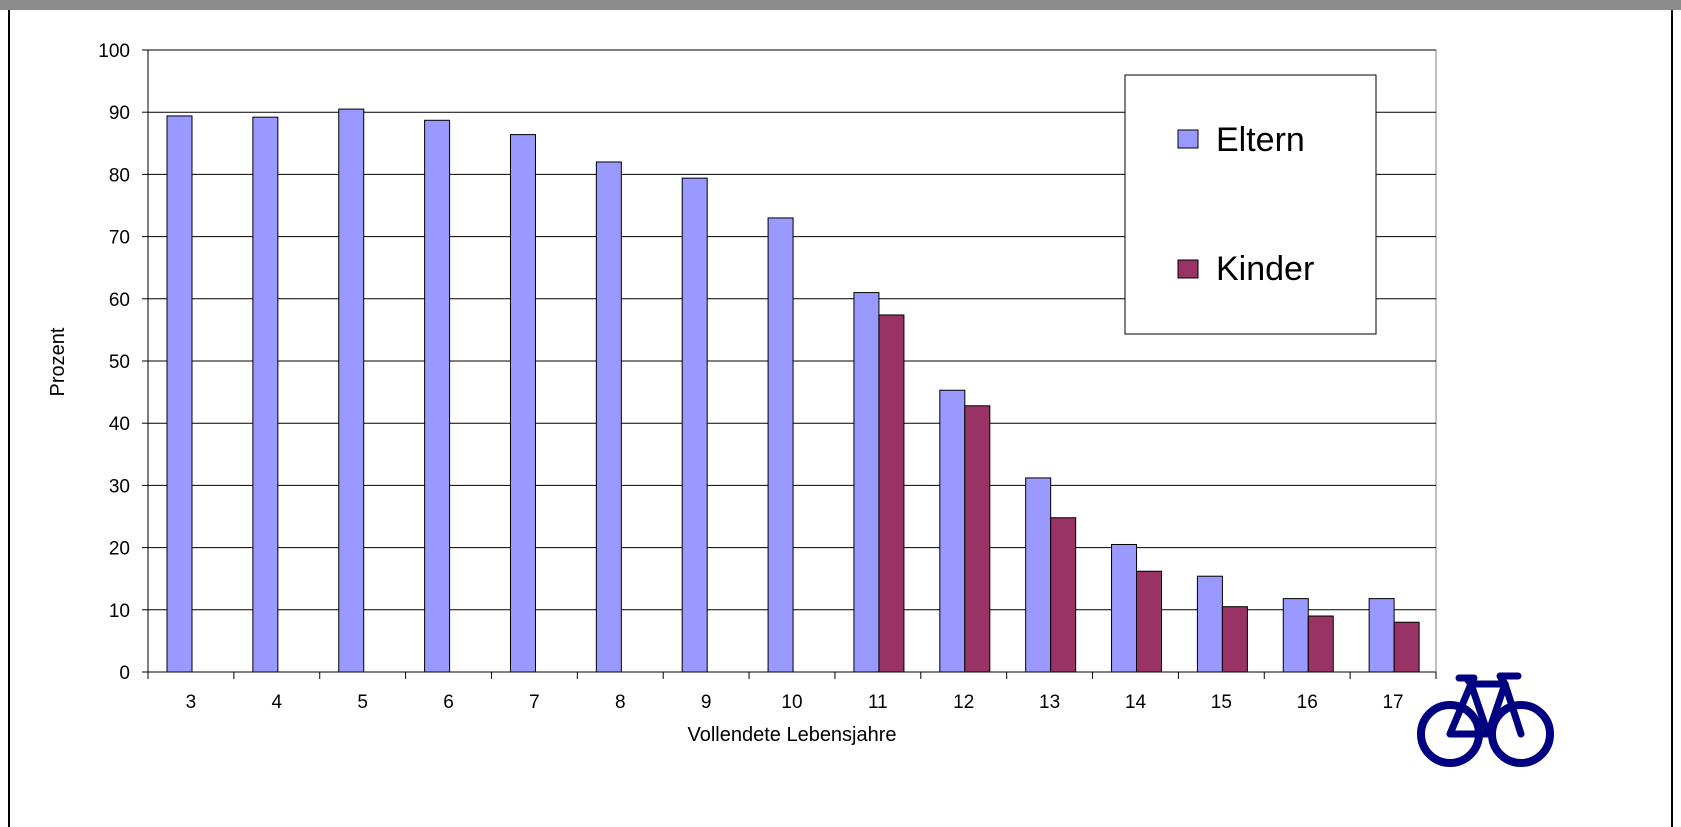 This screenshot has width=1681, height=827. What do you see at coordinates (119, 549) in the screenshot?
I see `y-tick-label: 20` at bounding box center [119, 549].